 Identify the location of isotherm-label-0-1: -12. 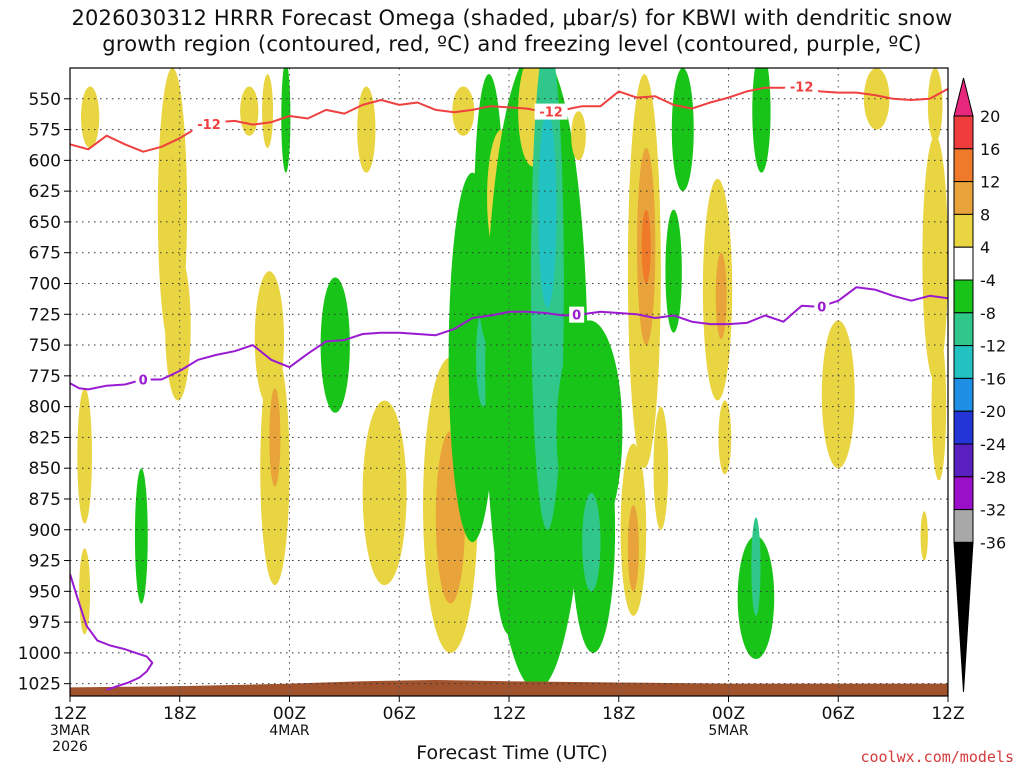
(551, 113).